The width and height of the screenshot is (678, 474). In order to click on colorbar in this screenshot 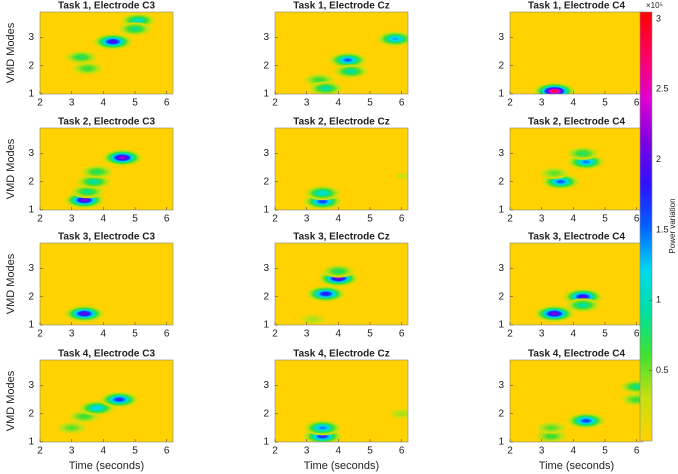, I will do `click(646, 226)`.